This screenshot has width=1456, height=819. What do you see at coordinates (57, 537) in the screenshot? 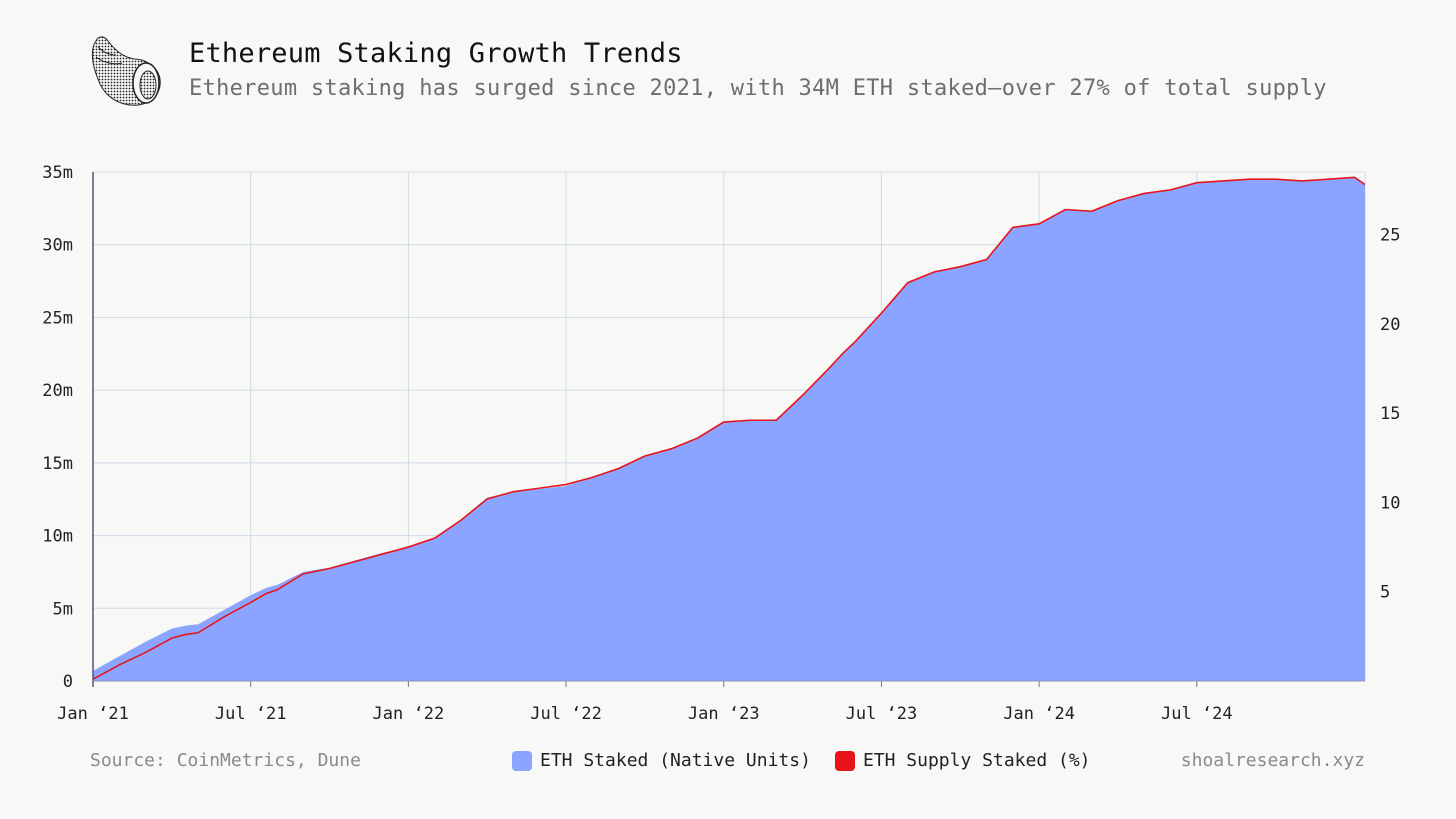
I see `y-left-tick-label: 10m` at bounding box center [57, 537].